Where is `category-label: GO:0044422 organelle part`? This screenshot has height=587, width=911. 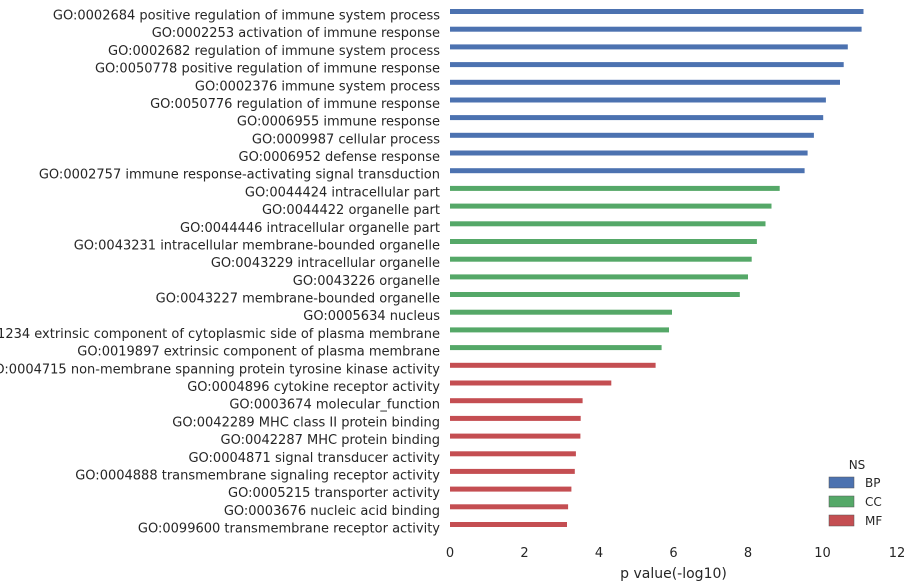 category-label: GO:0044422 organelle part is located at coordinates (351, 210).